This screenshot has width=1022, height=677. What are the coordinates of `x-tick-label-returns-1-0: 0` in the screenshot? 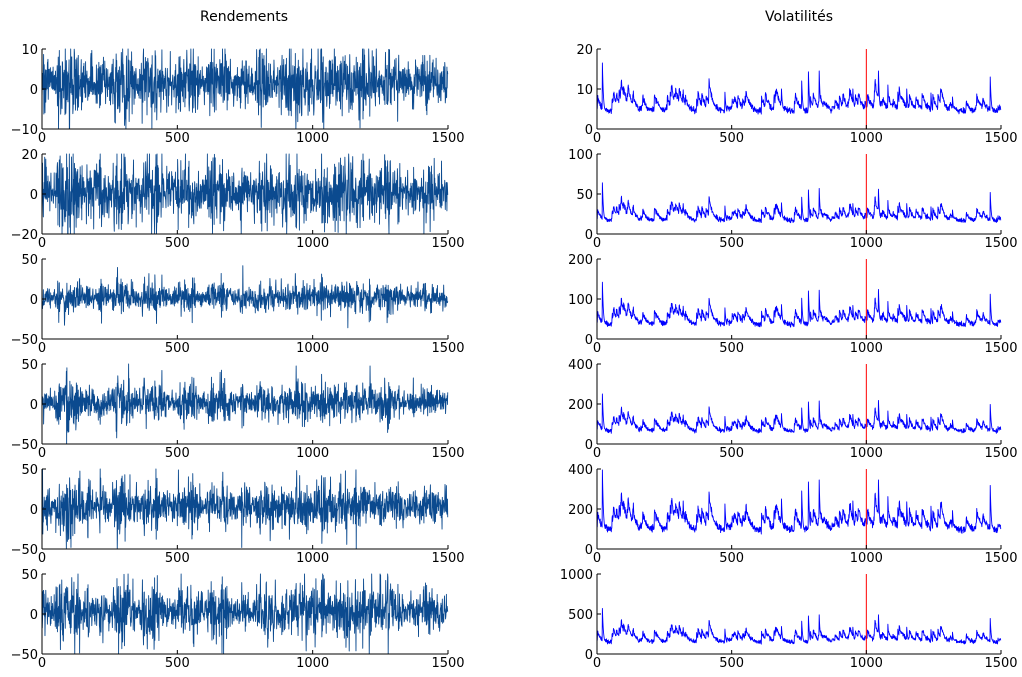 It's located at (42, 138).